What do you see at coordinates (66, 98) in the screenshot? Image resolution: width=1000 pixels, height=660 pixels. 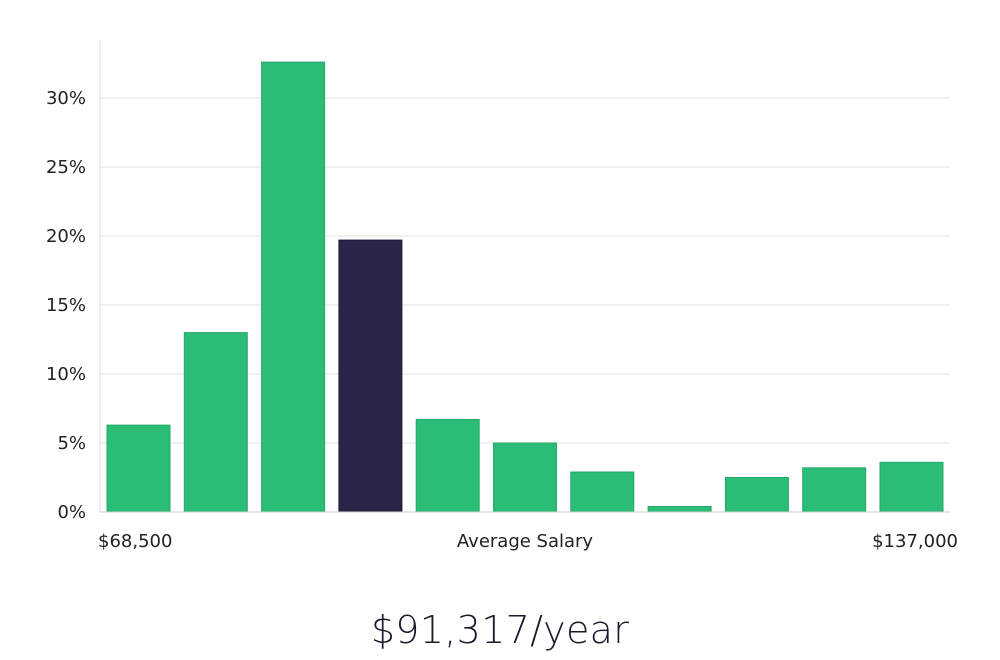 I see `y-tick-label: 30%` at bounding box center [66, 98].